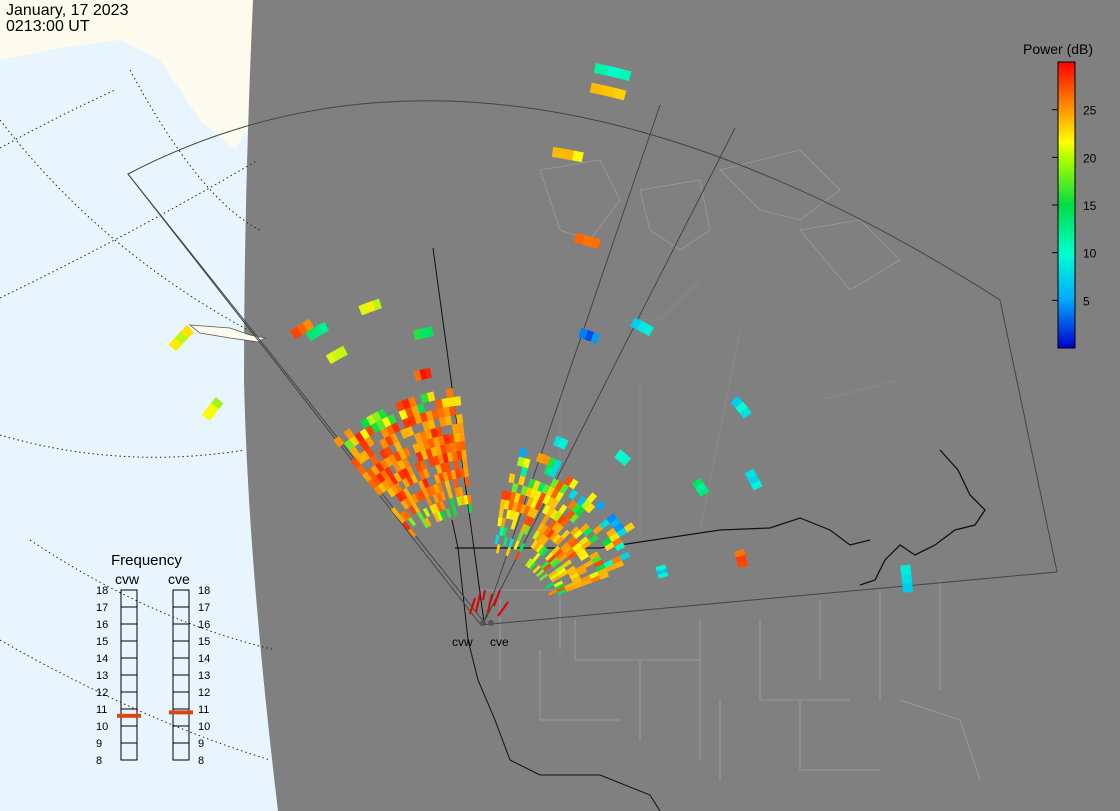  What do you see at coordinates (179, 579) in the screenshot?
I see `frequency-label-cve: cve` at bounding box center [179, 579].